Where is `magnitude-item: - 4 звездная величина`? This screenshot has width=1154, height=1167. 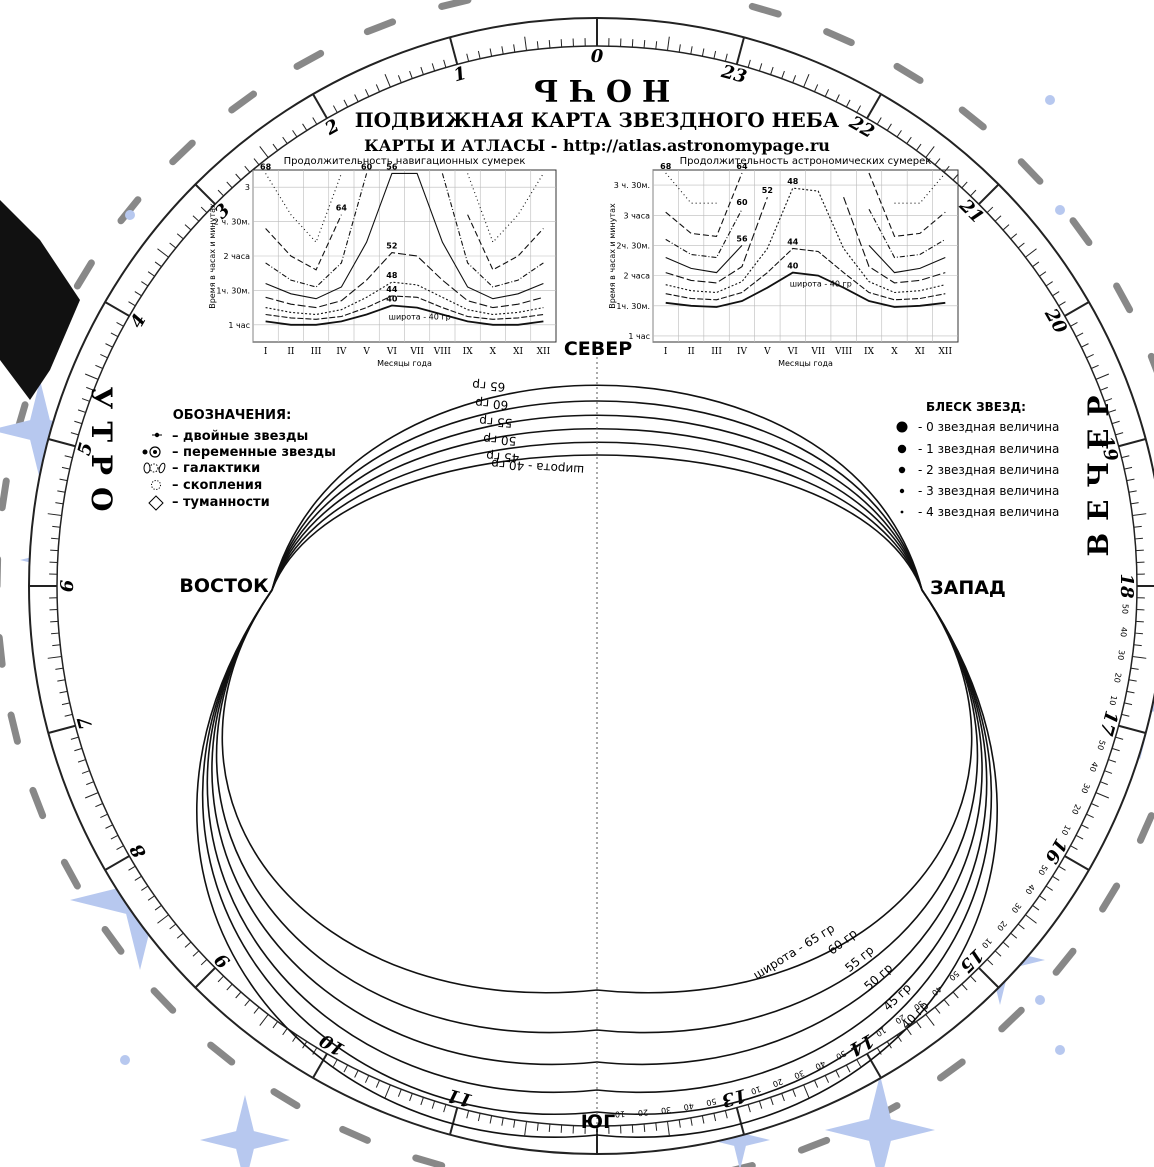
magnitude-item: - 4 звездная величина is located at coordinates (988, 512).